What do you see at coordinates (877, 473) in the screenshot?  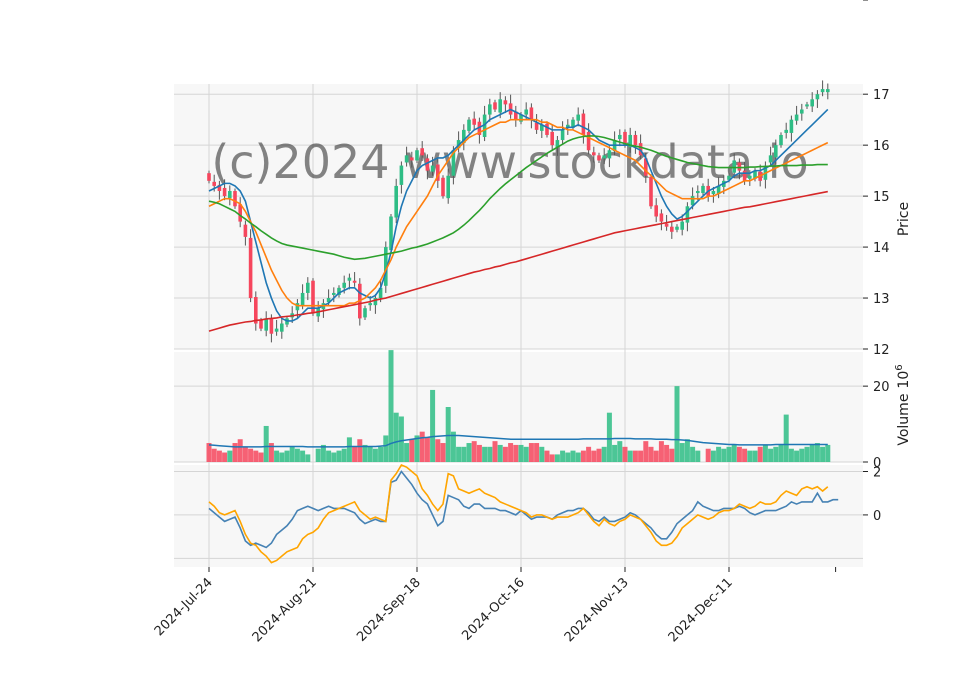 I see `oscillator-tick-label: 2` at bounding box center [877, 473].